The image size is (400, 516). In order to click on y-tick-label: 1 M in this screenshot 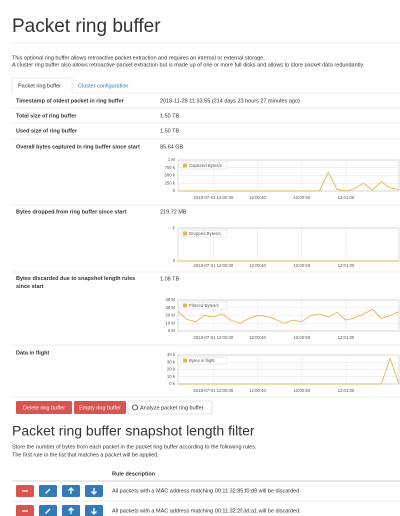, I will do `click(172, 159)`.